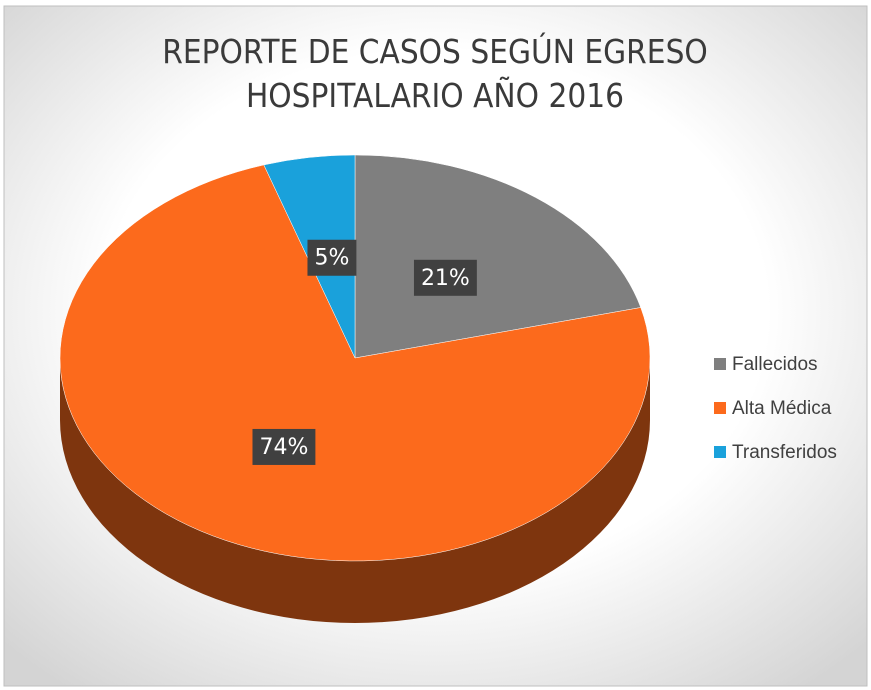  I want to click on pie-slice, so click(498, 256).